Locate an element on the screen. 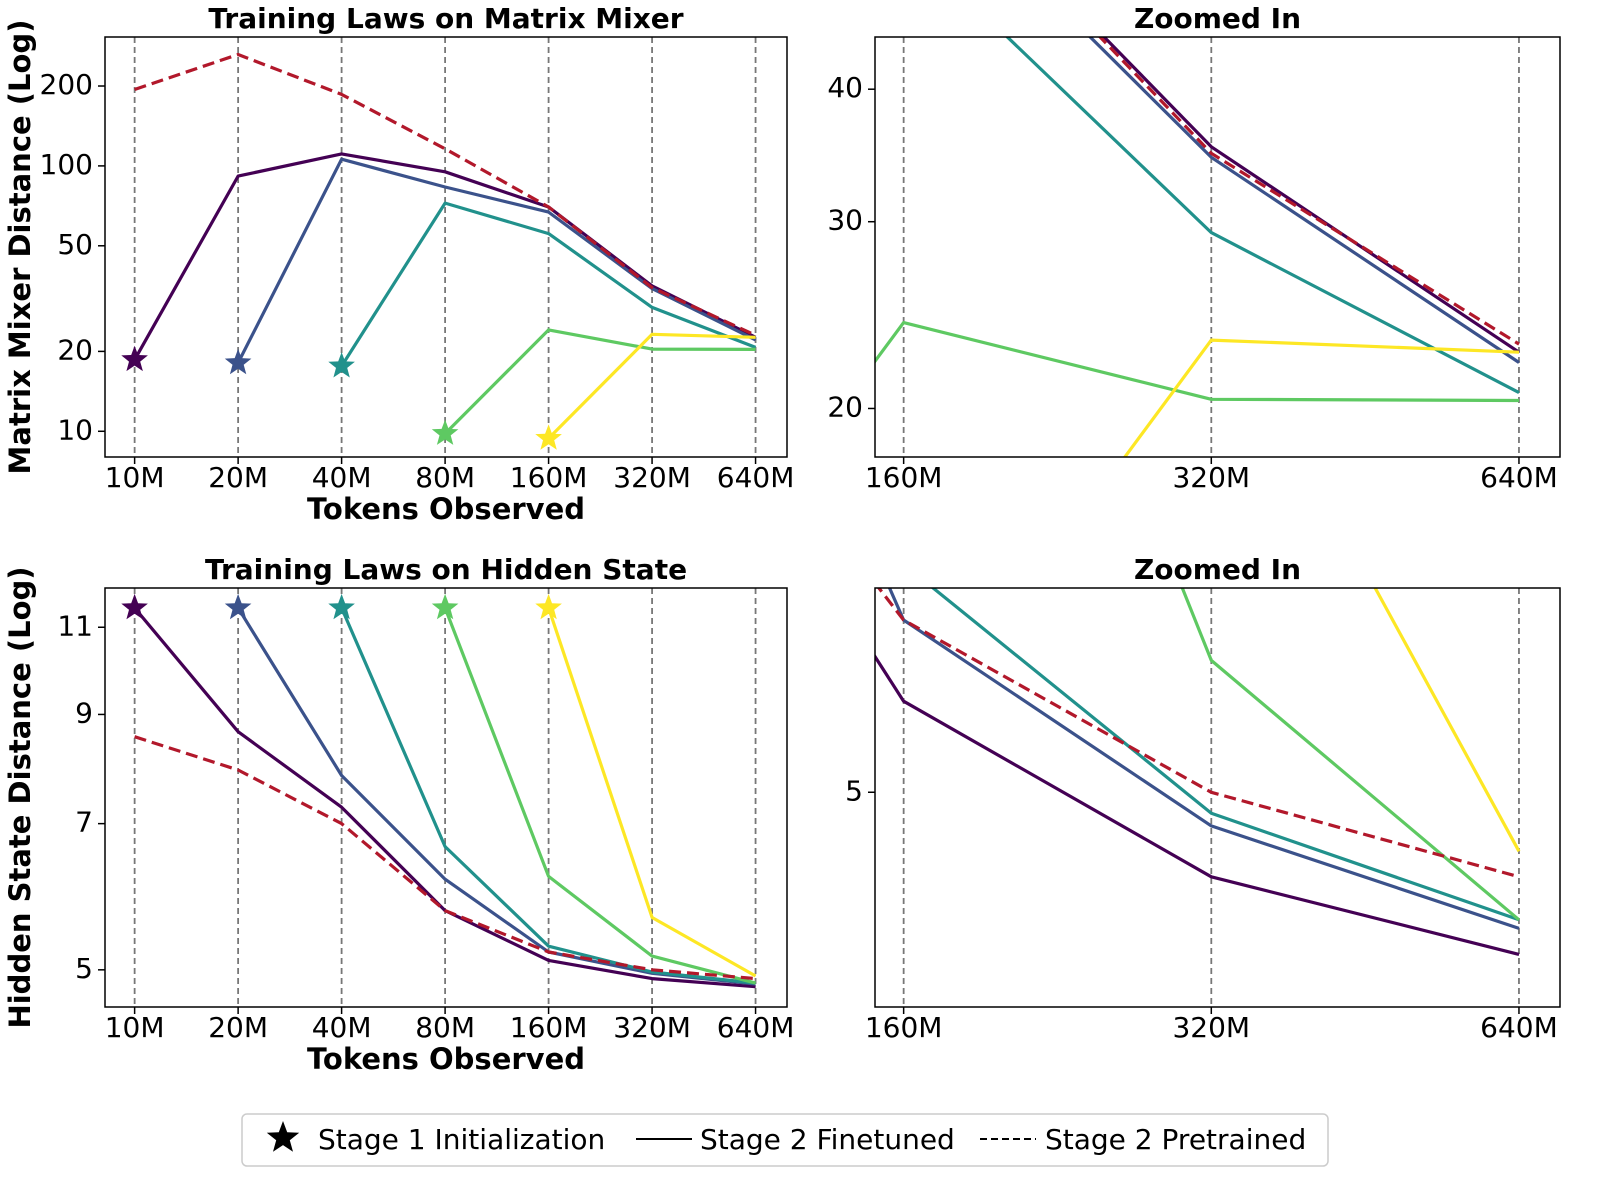 The width and height of the screenshot is (1600, 1198). subplot-title: Training Laws on Hidden State is located at coordinates (446, 569).